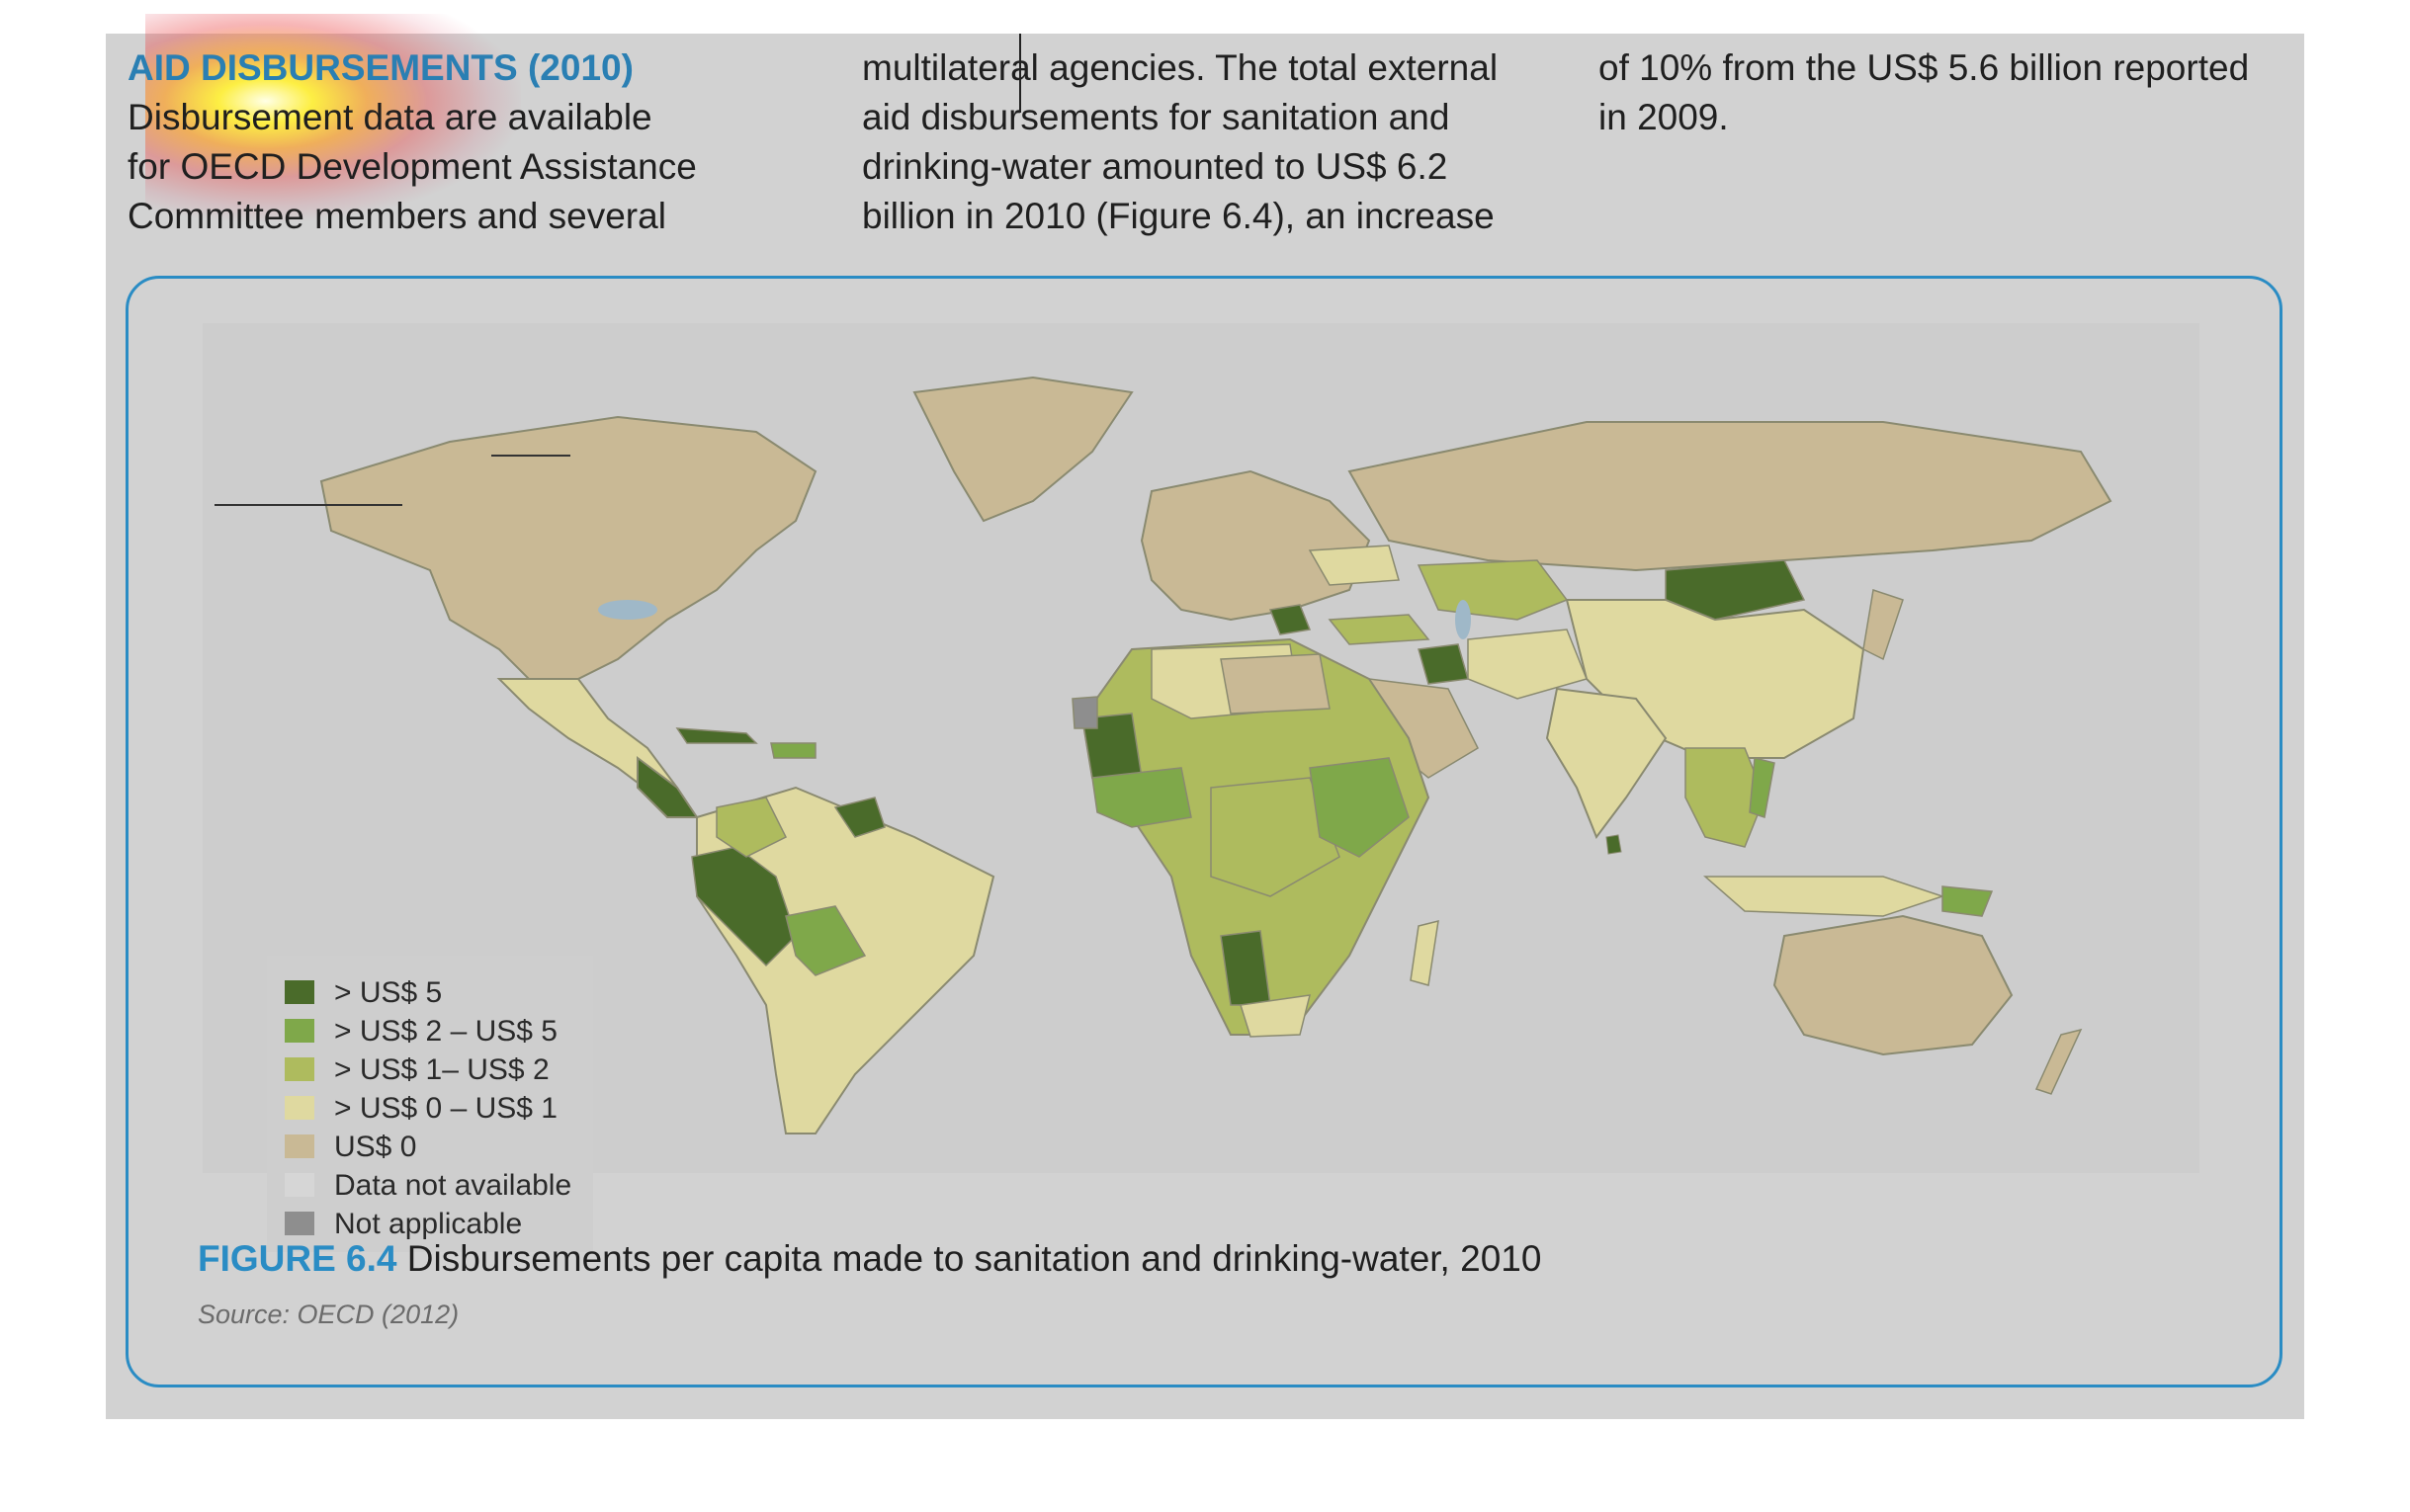  I want to click on region-russia, so click(1729, 496).